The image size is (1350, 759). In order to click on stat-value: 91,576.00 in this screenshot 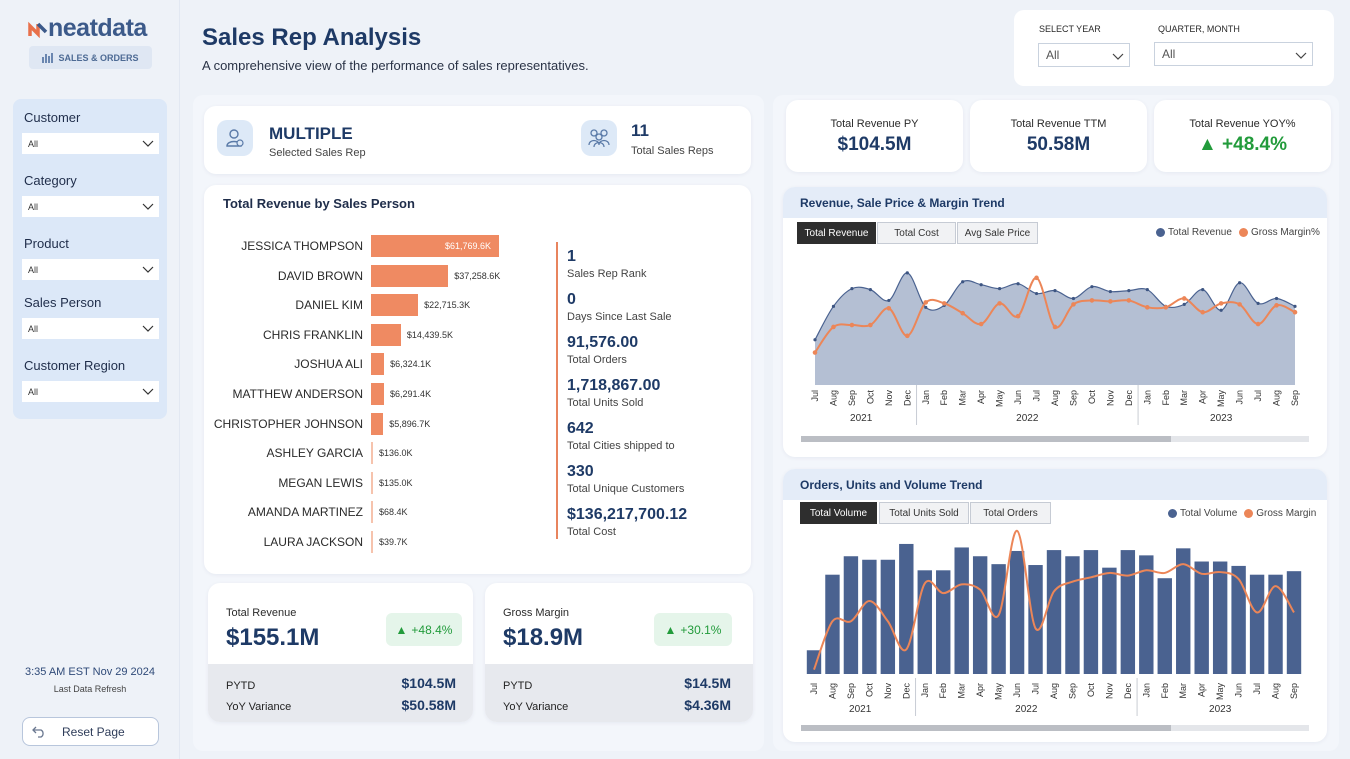, I will do `click(603, 342)`.